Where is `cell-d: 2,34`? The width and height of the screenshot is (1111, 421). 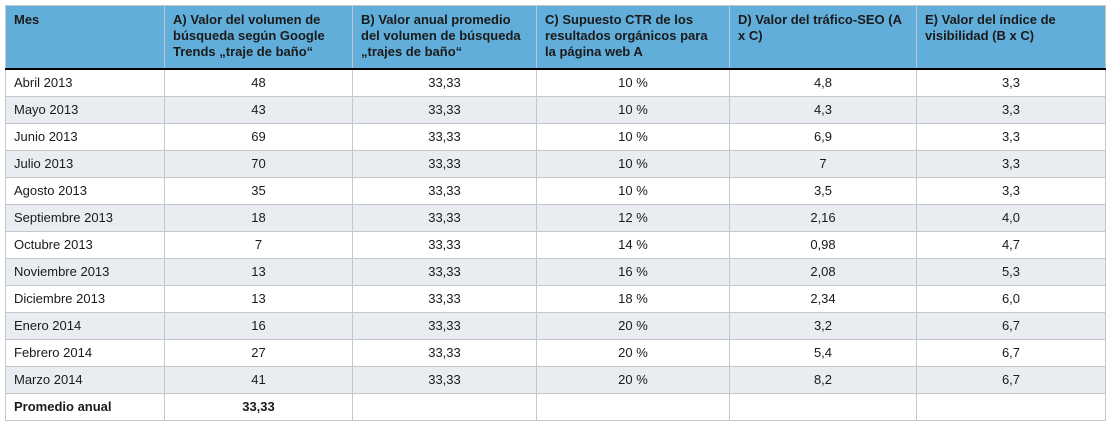
cell-d: 2,34 is located at coordinates (823, 298).